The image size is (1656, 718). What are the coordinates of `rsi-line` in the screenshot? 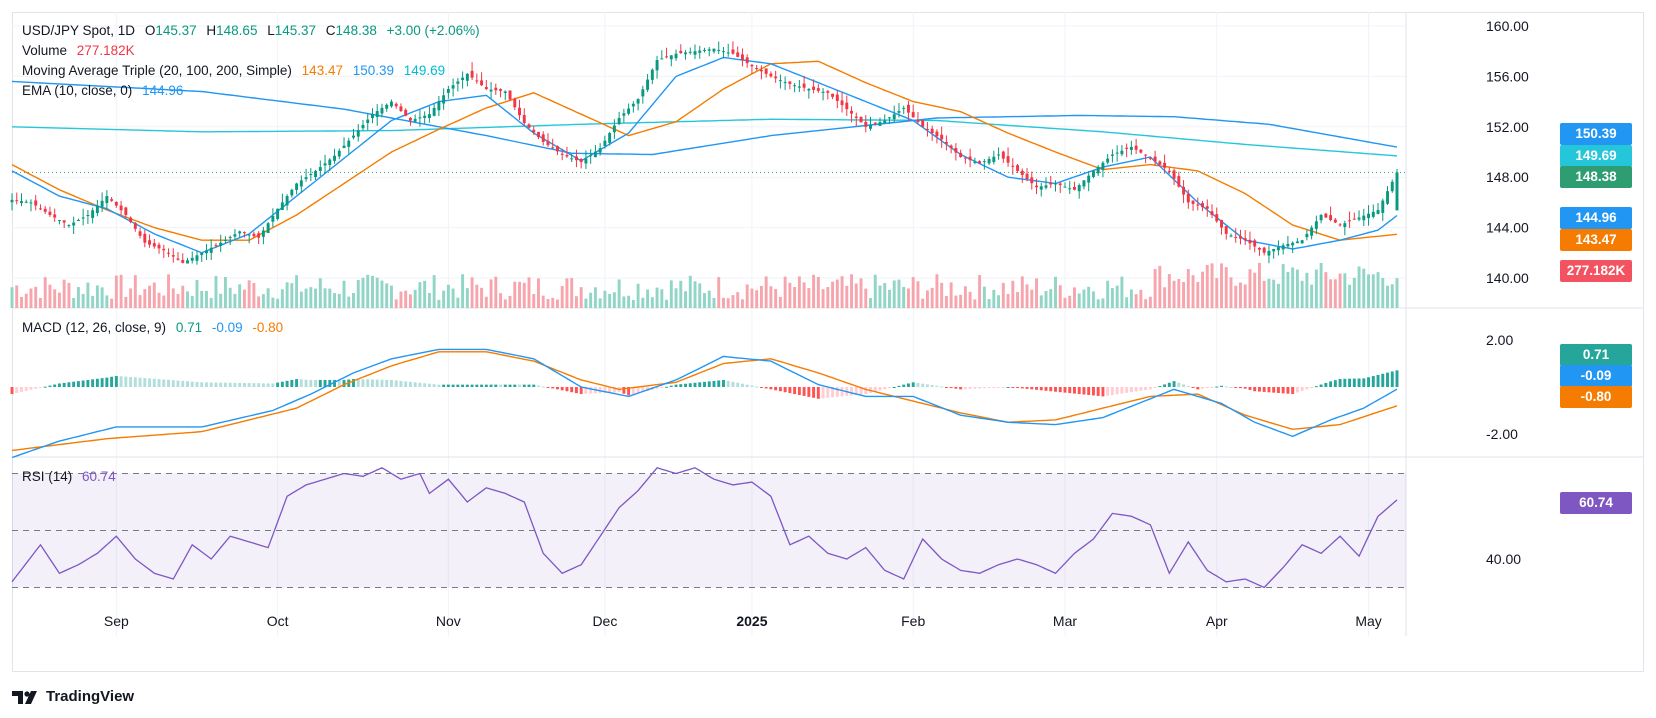 It's located at (704, 528).